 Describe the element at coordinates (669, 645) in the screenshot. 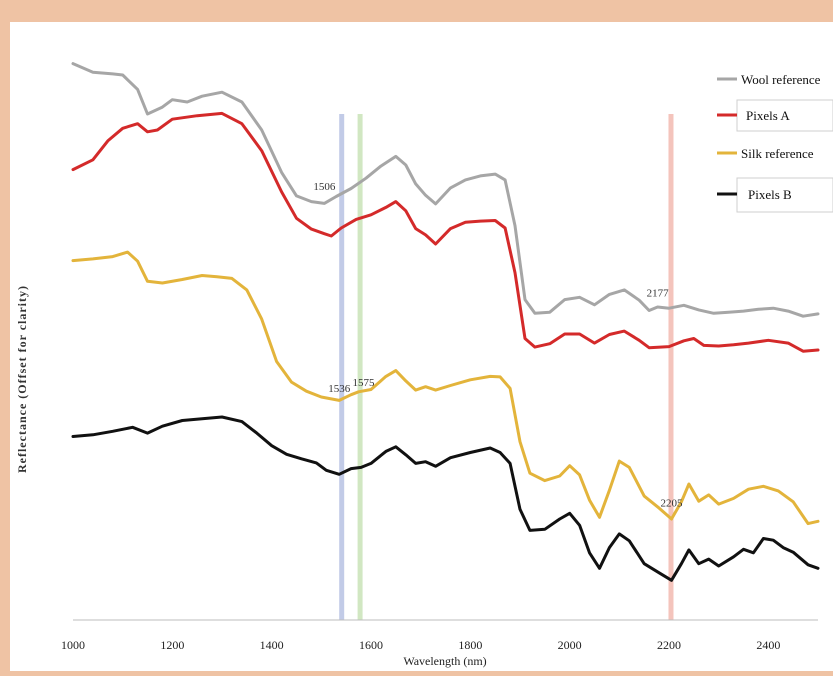

I see `x-tick-label-2200: 2200` at that location.